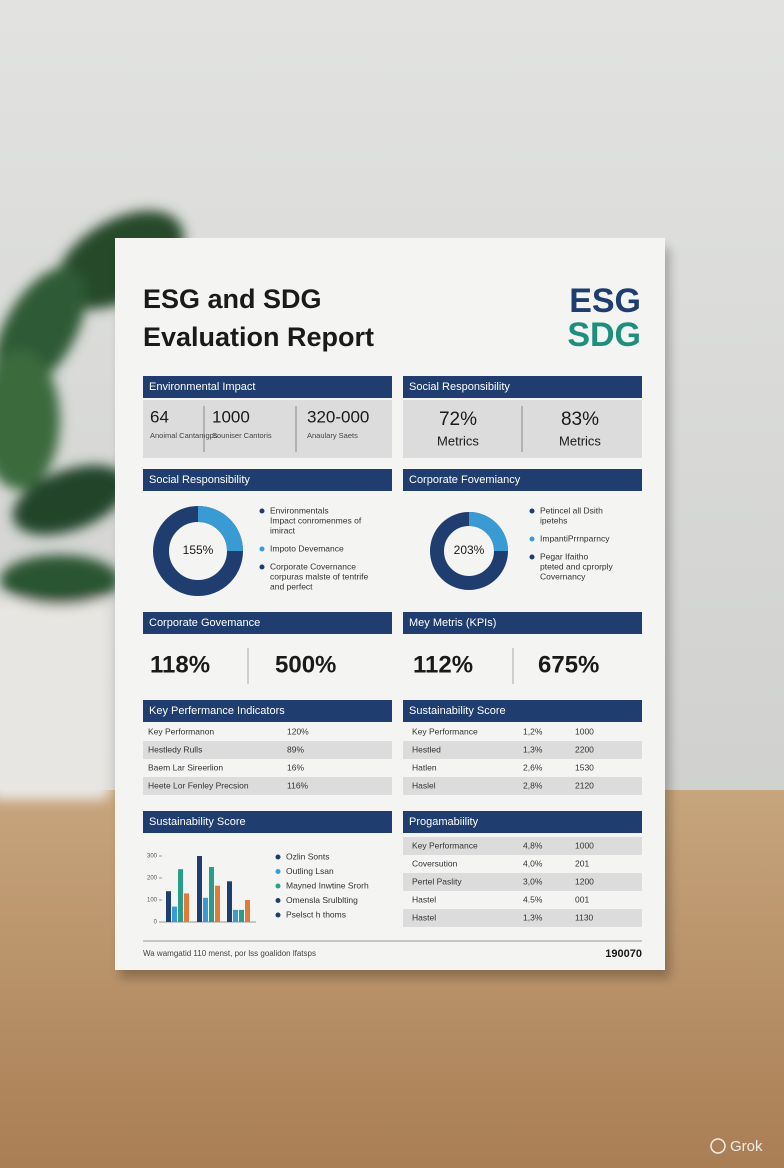  I want to click on legend-text: Environmentals, so click(299, 510).